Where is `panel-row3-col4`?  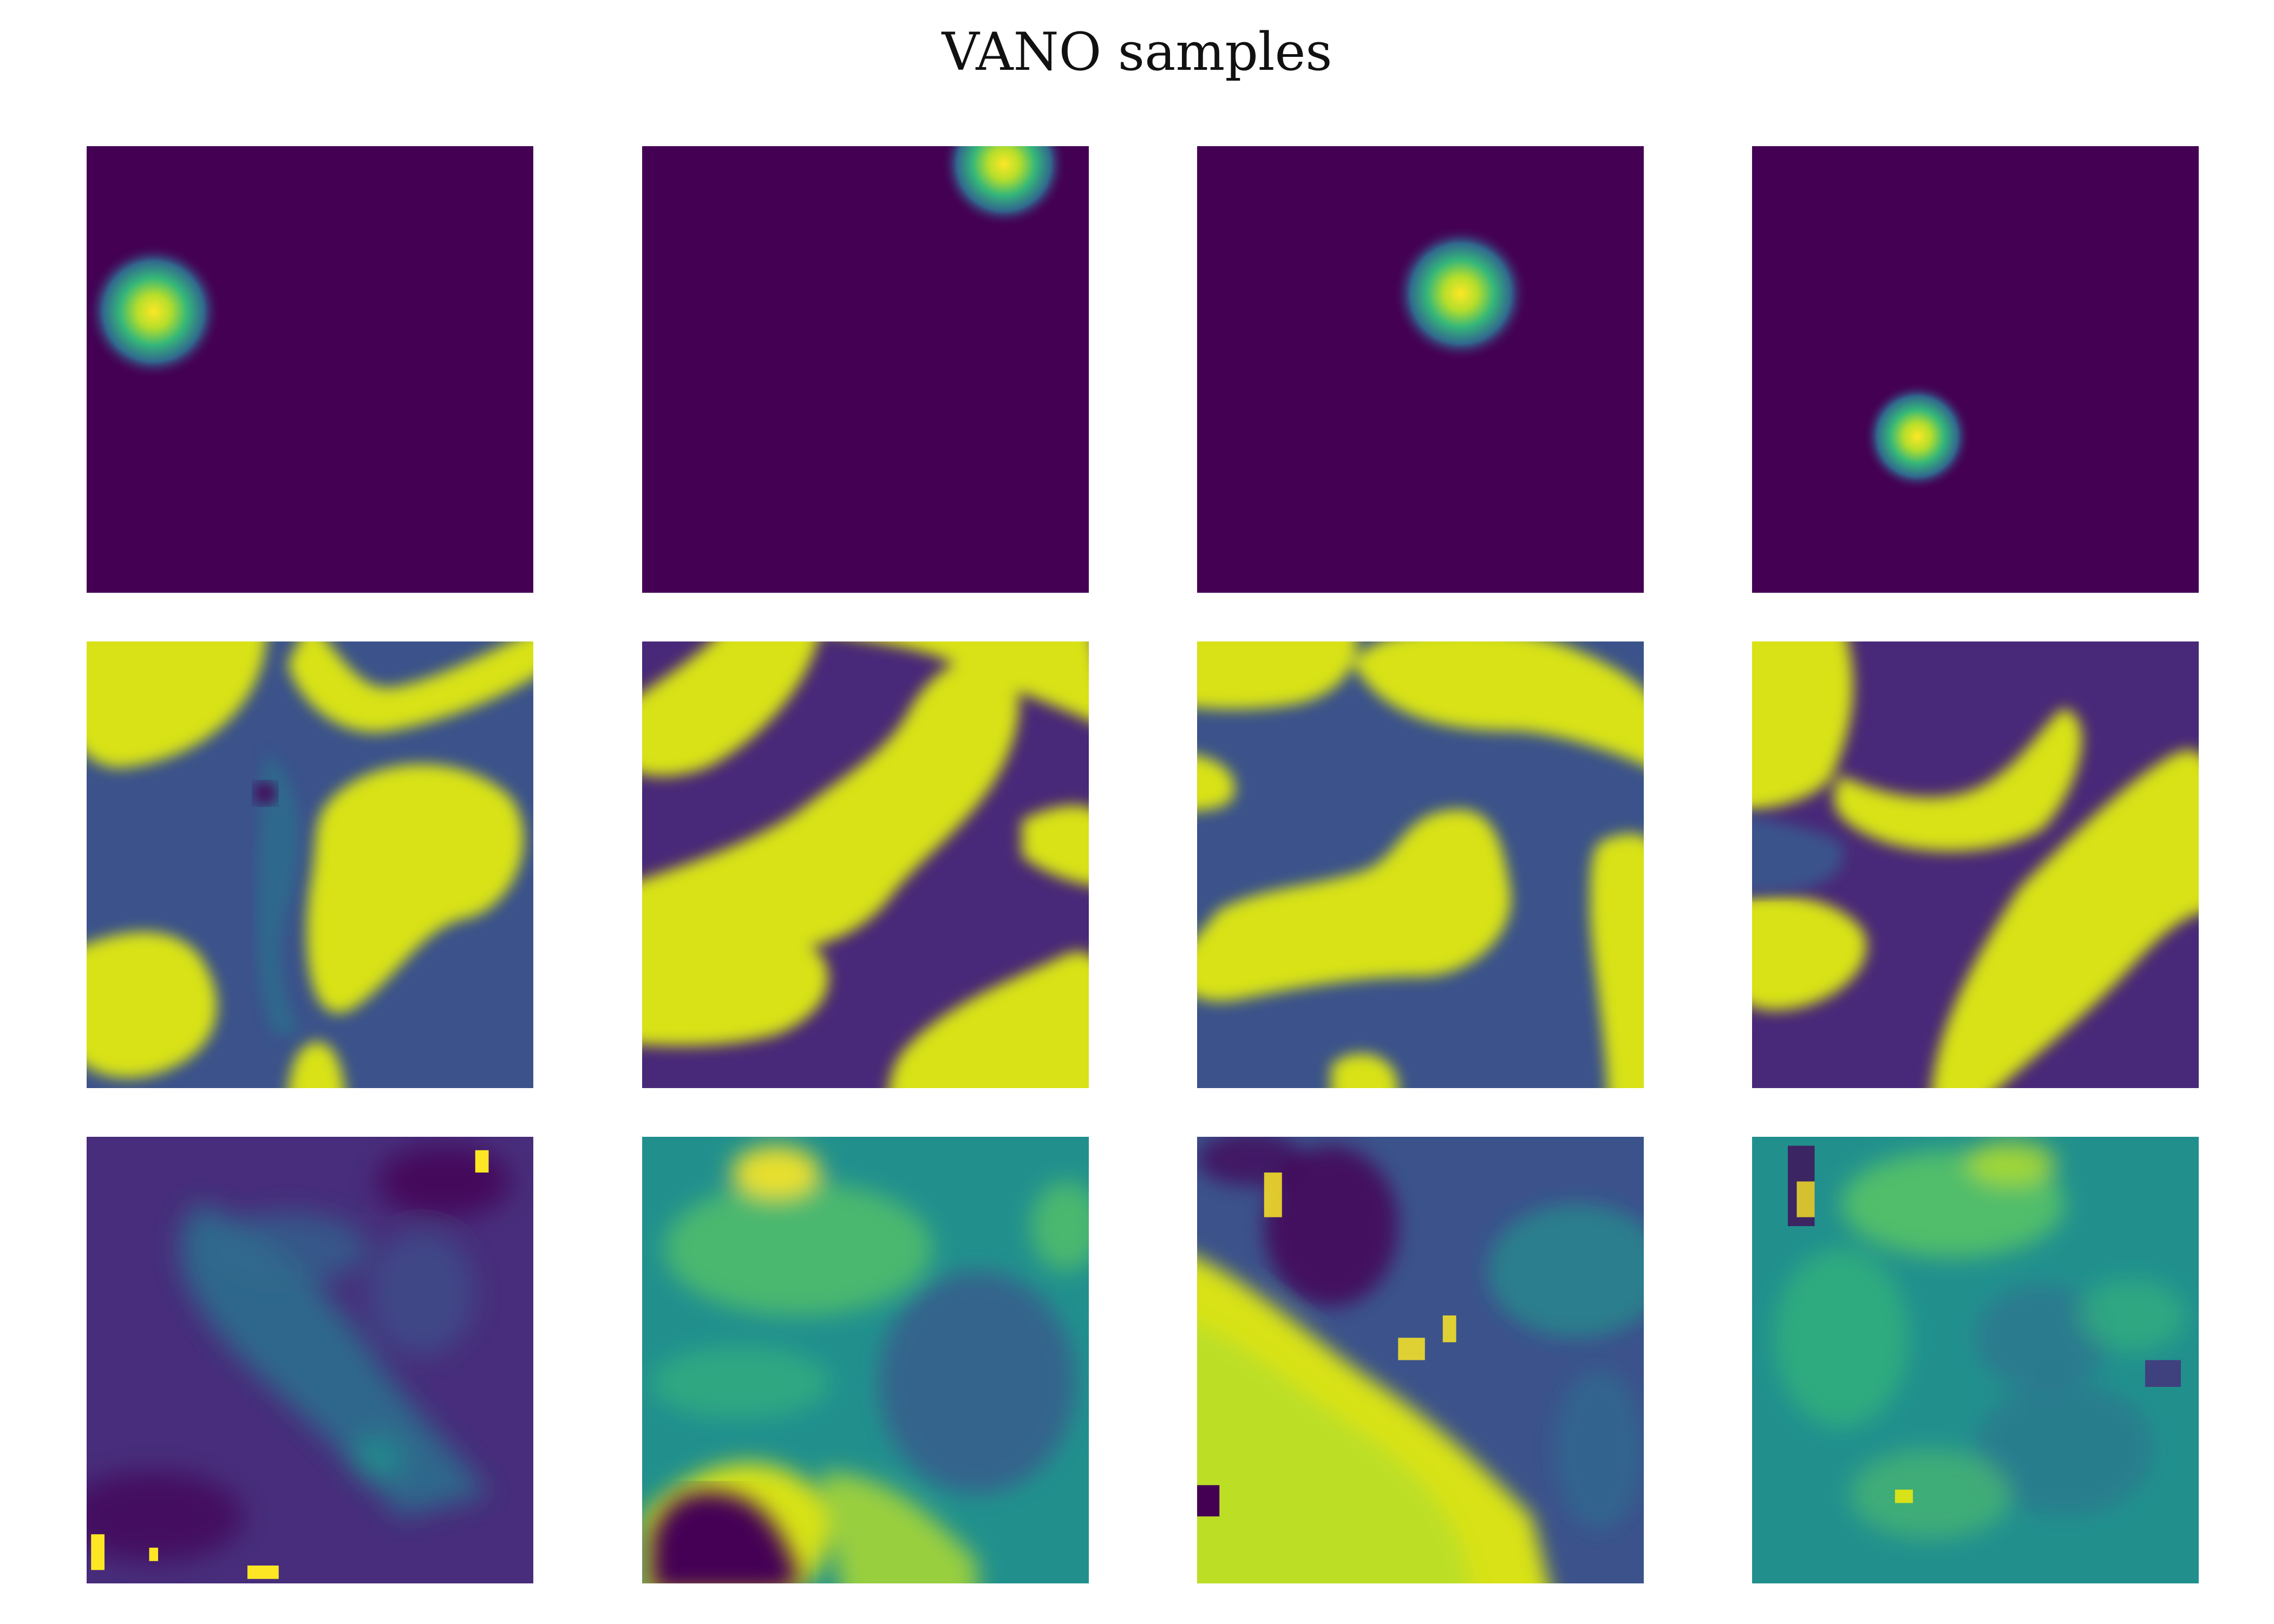
panel-row3-col4 is located at coordinates (1976, 1360).